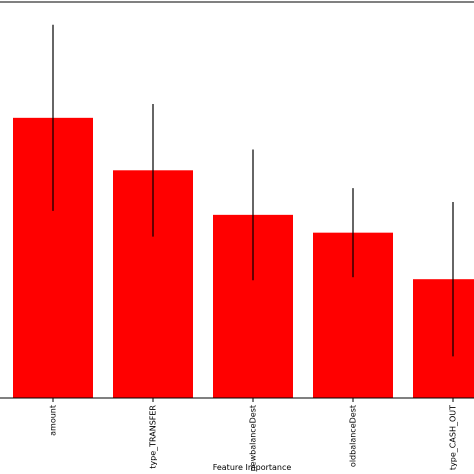  What do you see at coordinates (253, 438) in the screenshot?
I see `x-tick-label: newbalanceDest` at bounding box center [253, 438].